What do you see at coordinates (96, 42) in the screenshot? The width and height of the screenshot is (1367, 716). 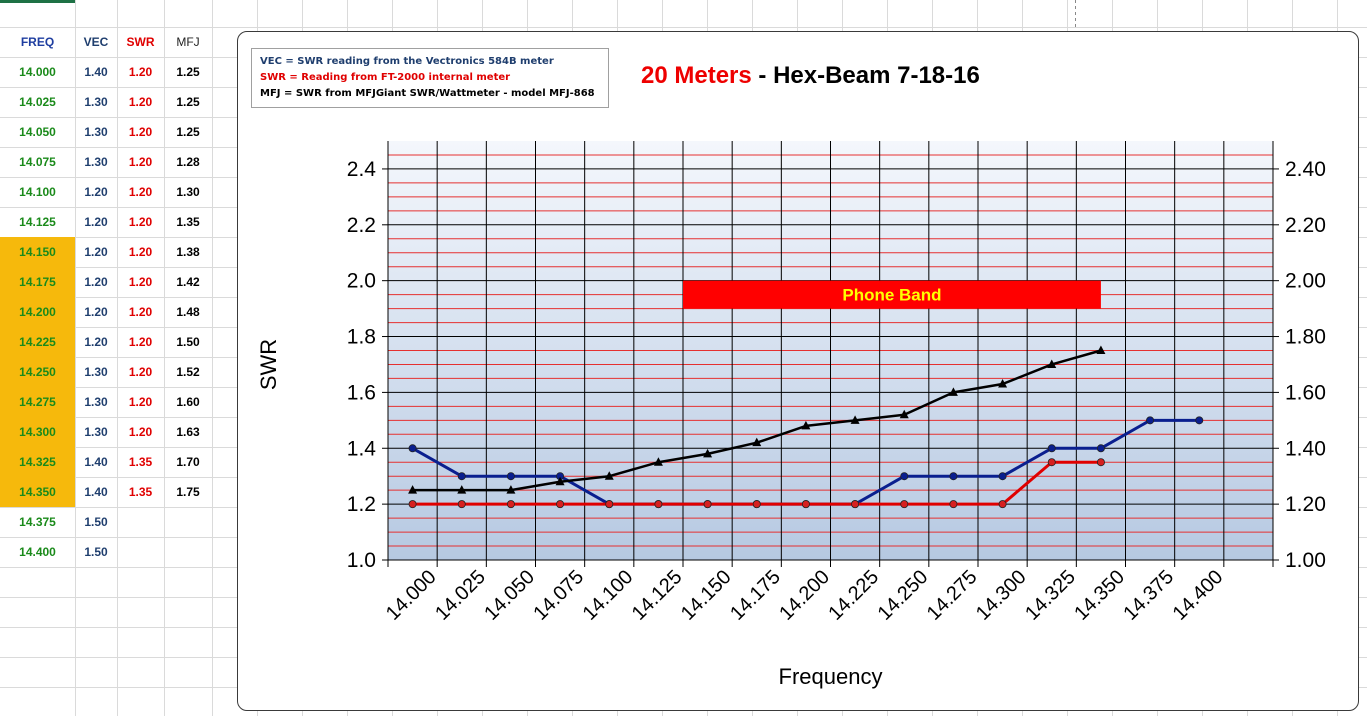 I see `vec-header: VEC` at bounding box center [96, 42].